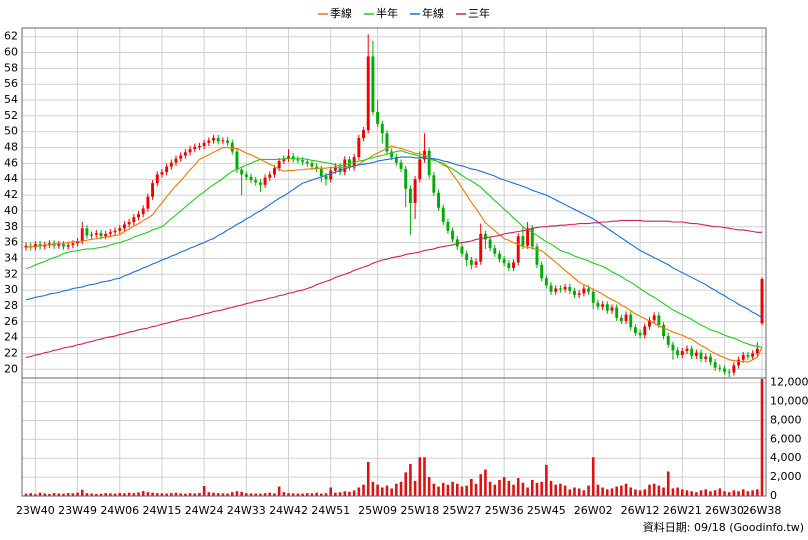  Describe the element at coordinates (11, 352) in the screenshot. I see `y-tick-label: 22` at that location.